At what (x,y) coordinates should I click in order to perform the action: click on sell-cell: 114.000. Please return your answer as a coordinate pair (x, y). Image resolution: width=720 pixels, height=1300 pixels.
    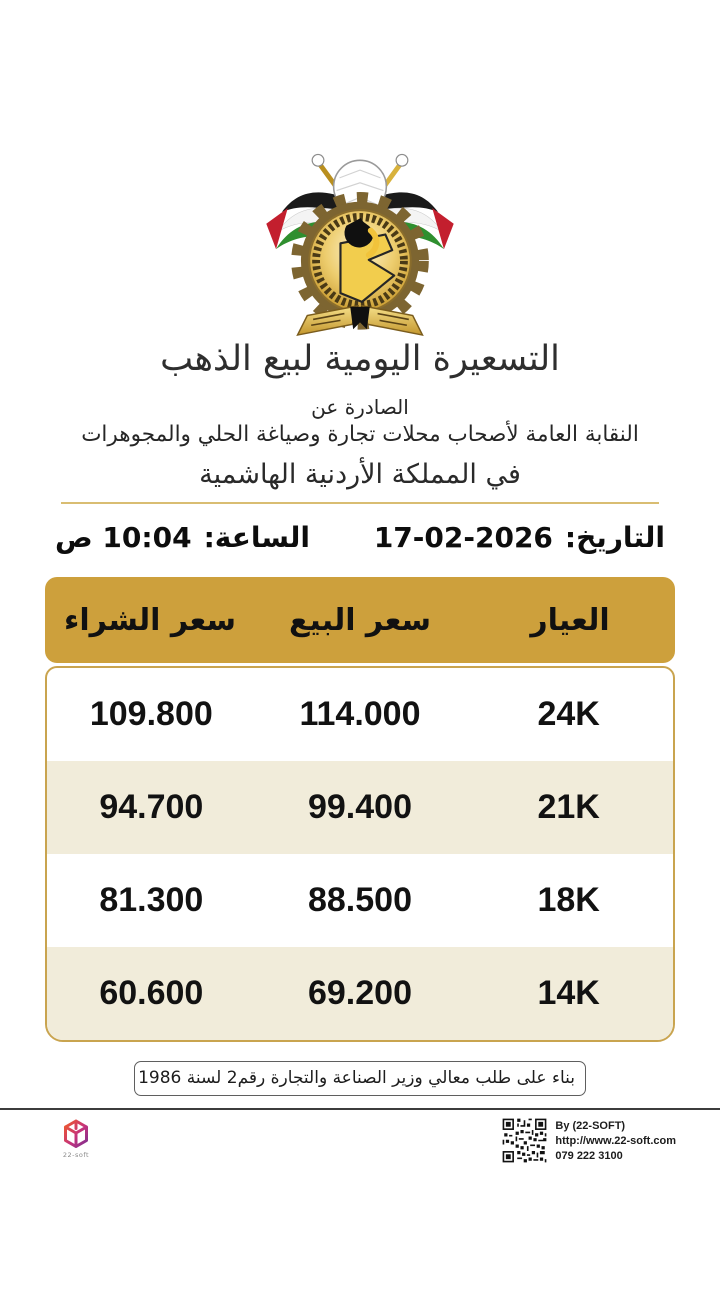
    Looking at the image, I should click on (360, 714).